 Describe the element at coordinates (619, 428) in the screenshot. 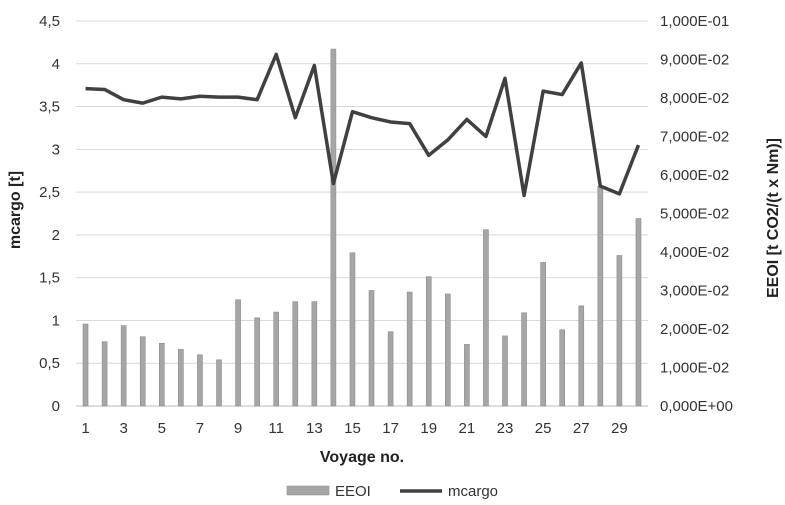

I see `x-tick-label: 29` at that location.